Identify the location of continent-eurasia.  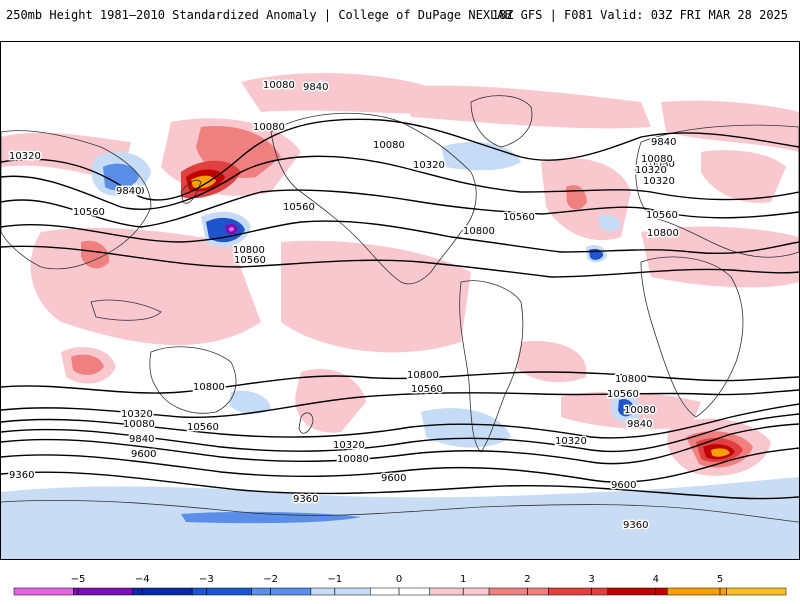
(717, 191).